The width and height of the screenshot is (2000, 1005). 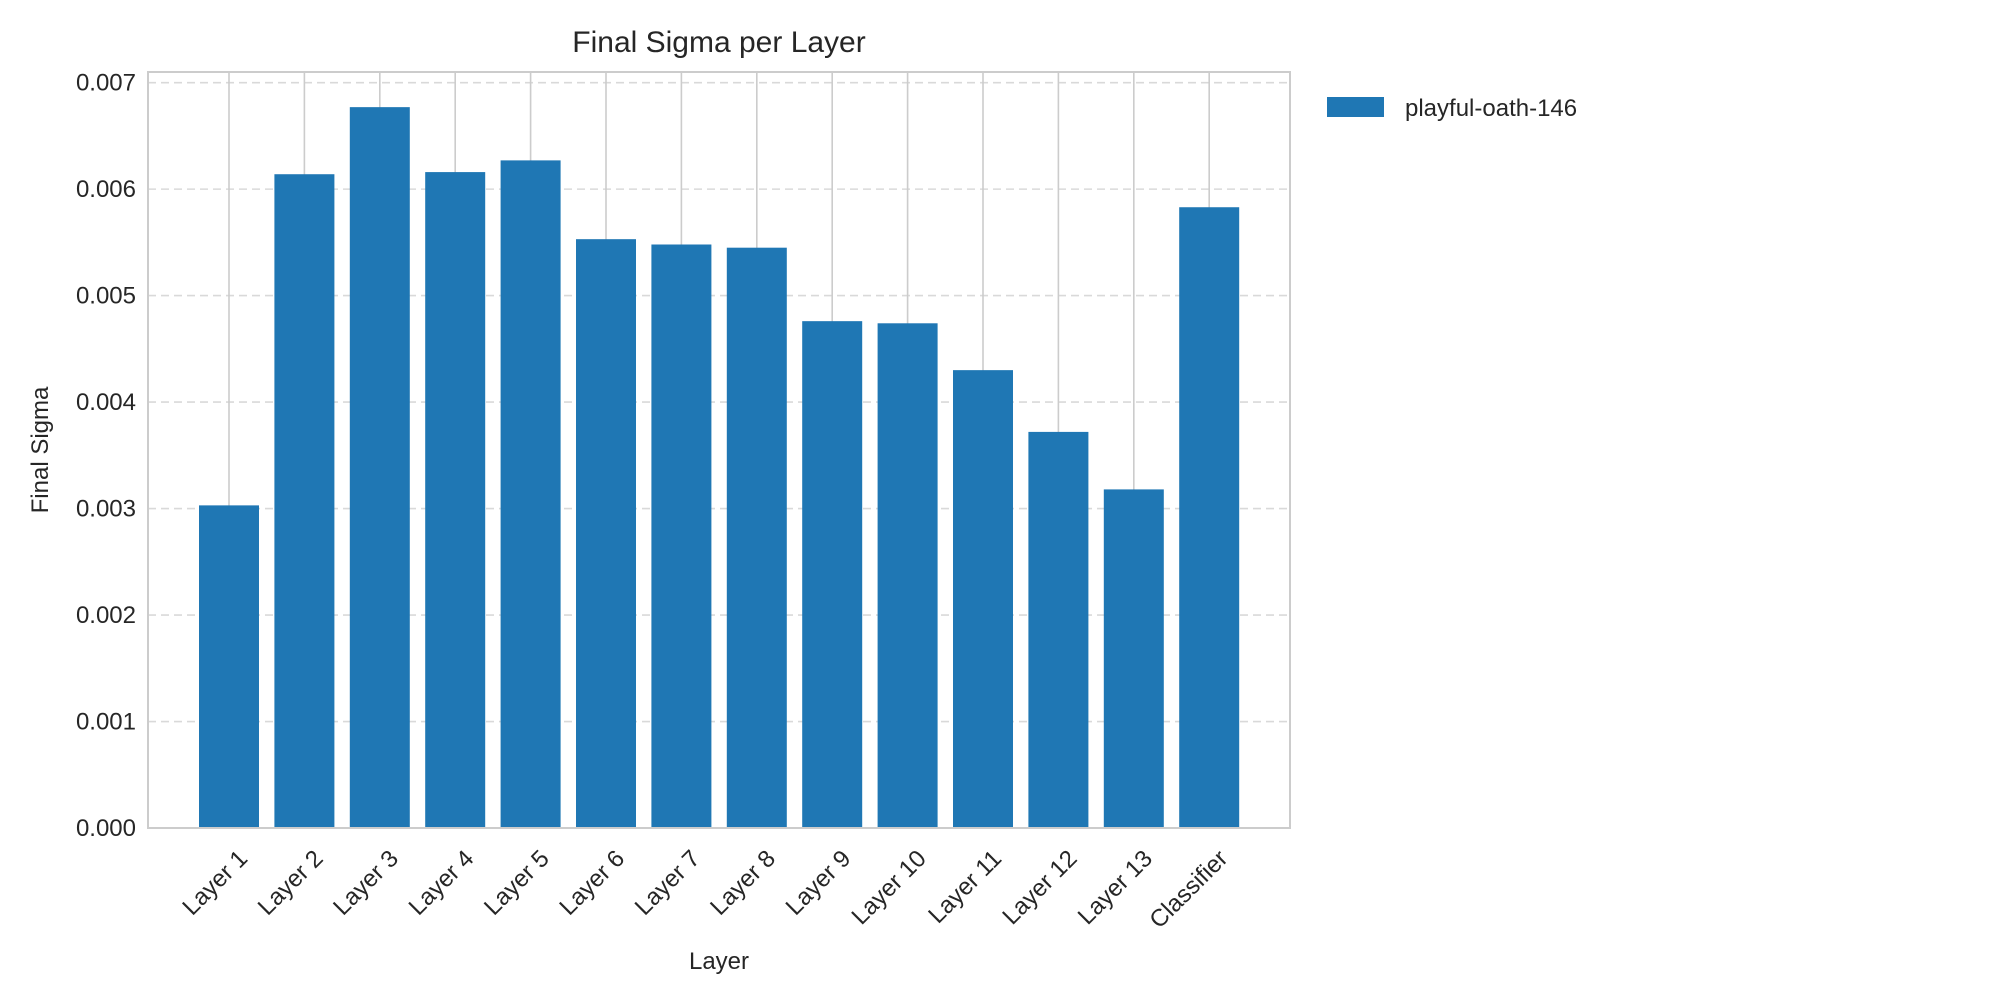 I want to click on y-axis-label: Final Sigma, so click(x=40, y=449).